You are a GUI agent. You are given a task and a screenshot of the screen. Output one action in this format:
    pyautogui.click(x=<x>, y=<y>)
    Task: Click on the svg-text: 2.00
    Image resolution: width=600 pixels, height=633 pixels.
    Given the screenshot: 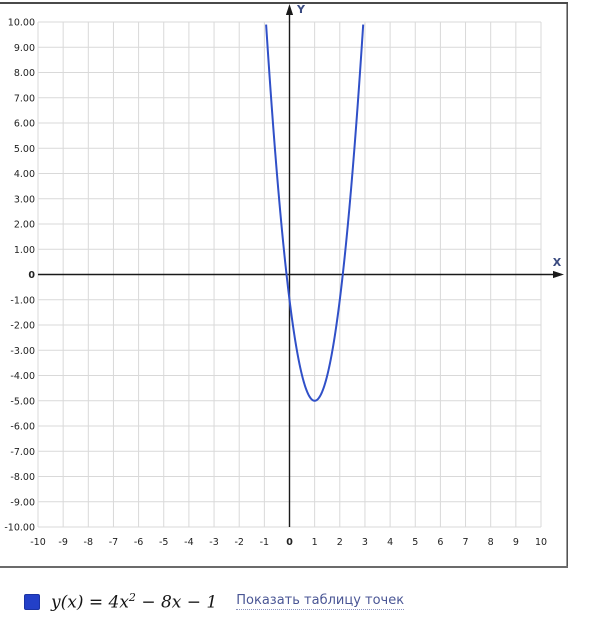 What is the action you would take?
    pyautogui.click(x=24, y=225)
    